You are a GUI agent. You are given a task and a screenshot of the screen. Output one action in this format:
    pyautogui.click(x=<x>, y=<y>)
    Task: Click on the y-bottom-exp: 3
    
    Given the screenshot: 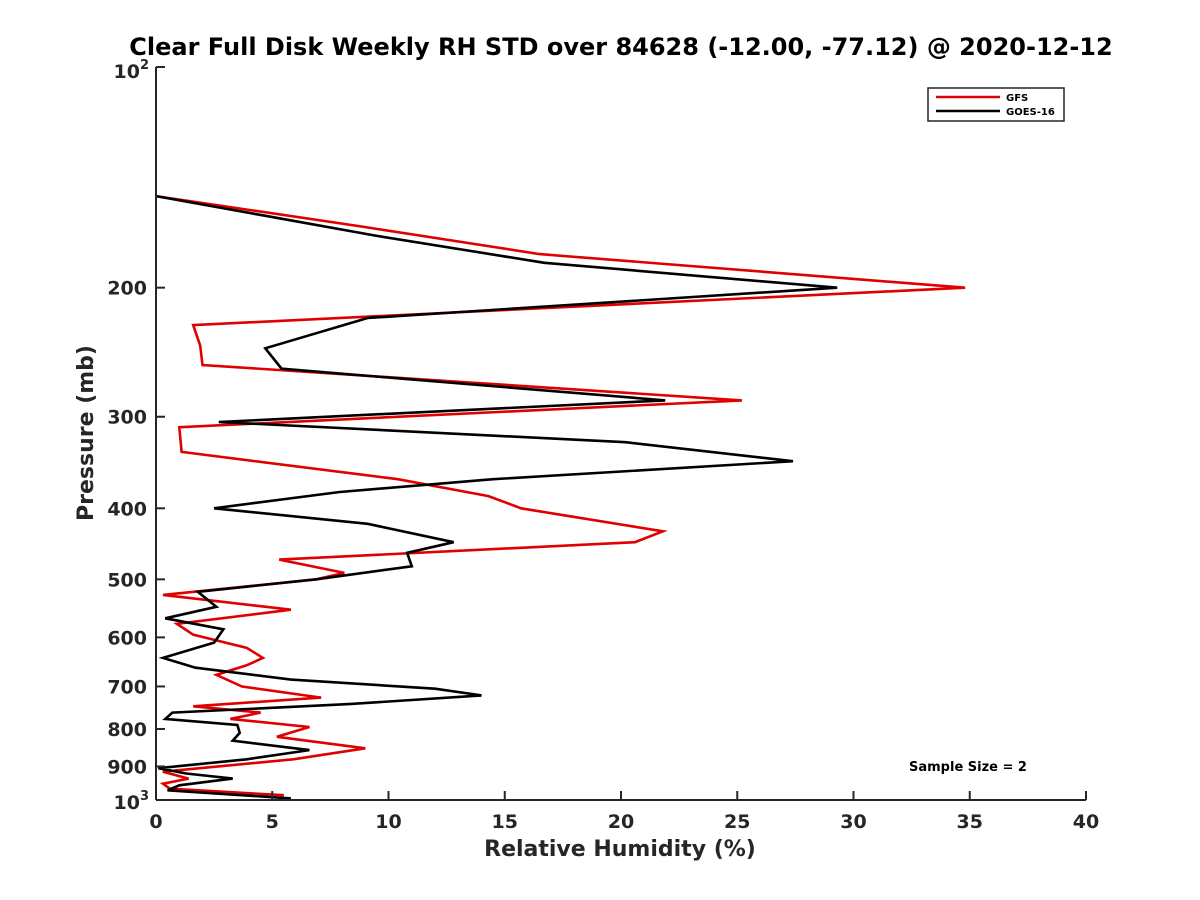 What is the action you would take?
    pyautogui.click(x=144, y=796)
    